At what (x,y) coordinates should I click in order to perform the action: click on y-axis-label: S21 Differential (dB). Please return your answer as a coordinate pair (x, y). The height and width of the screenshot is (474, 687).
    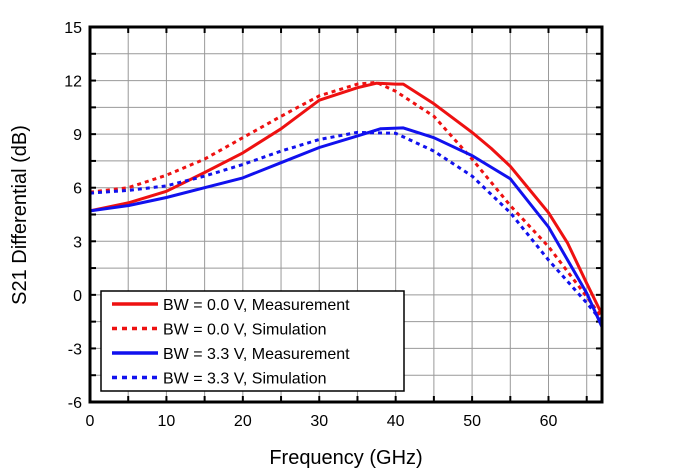
    Looking at the image, I should click on (20, 215).